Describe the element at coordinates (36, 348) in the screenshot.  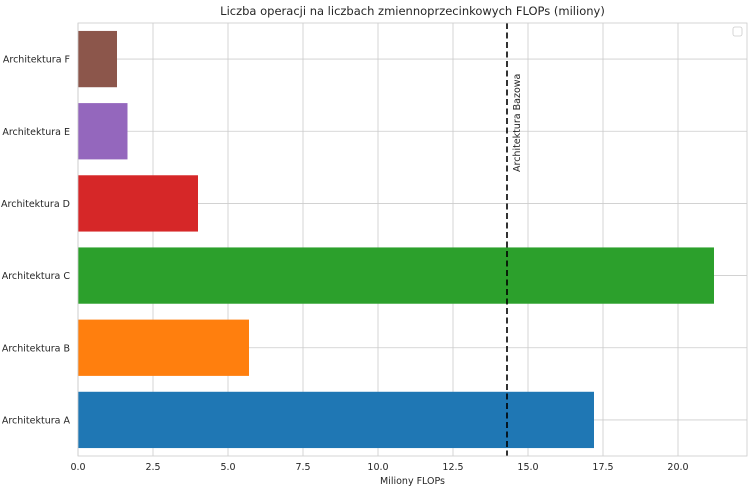
I see `y-tick-label: Architektura B` at that location.